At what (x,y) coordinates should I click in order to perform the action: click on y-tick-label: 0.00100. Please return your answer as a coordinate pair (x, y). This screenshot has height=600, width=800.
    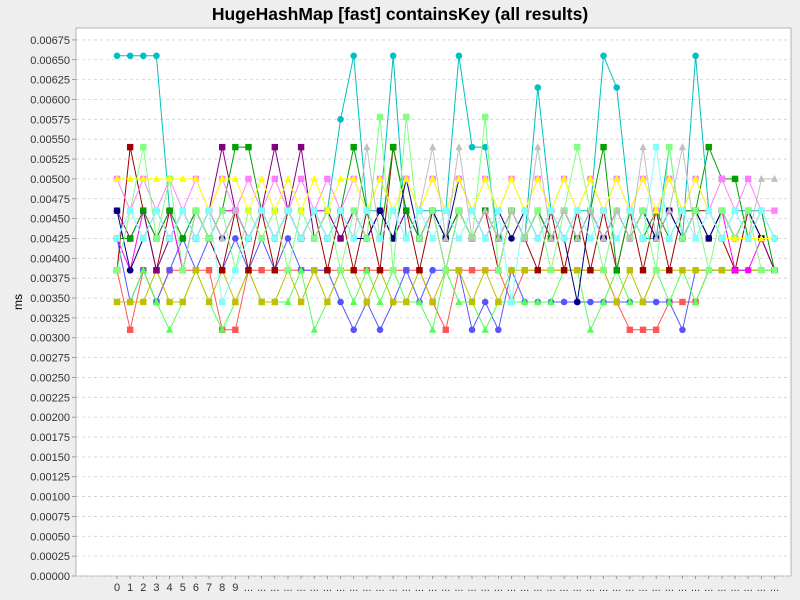
    Looking at the image, I should click on (50, 498).